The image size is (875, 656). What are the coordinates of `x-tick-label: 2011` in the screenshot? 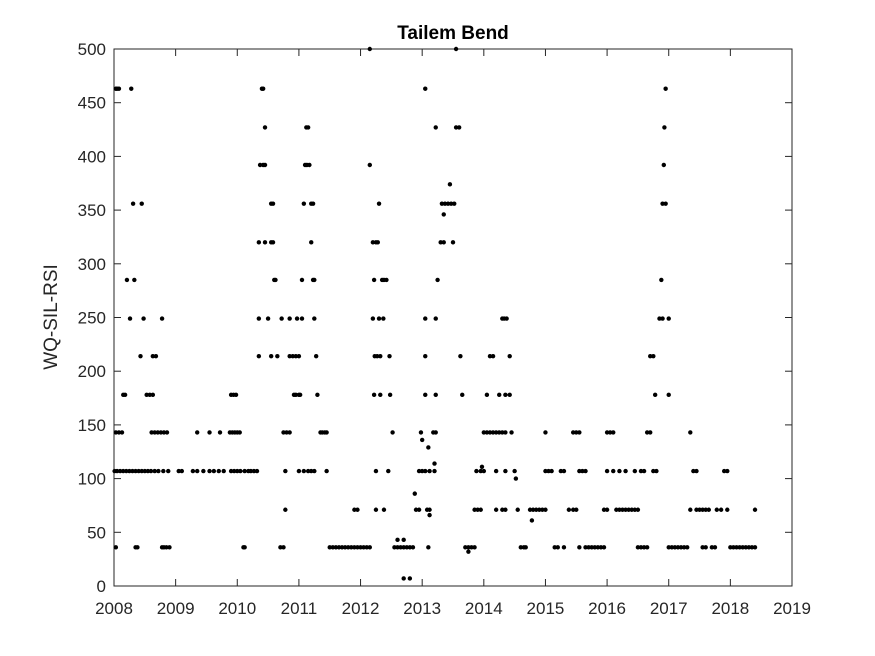 It's located at (299, 608).